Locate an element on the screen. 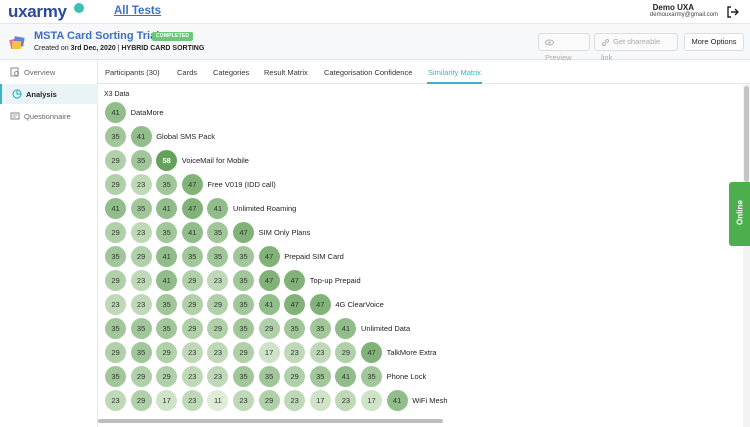 This screenshot has height=427, width=750. sidebar-item-analysis: Analysis is located at coordinates (49, 94).